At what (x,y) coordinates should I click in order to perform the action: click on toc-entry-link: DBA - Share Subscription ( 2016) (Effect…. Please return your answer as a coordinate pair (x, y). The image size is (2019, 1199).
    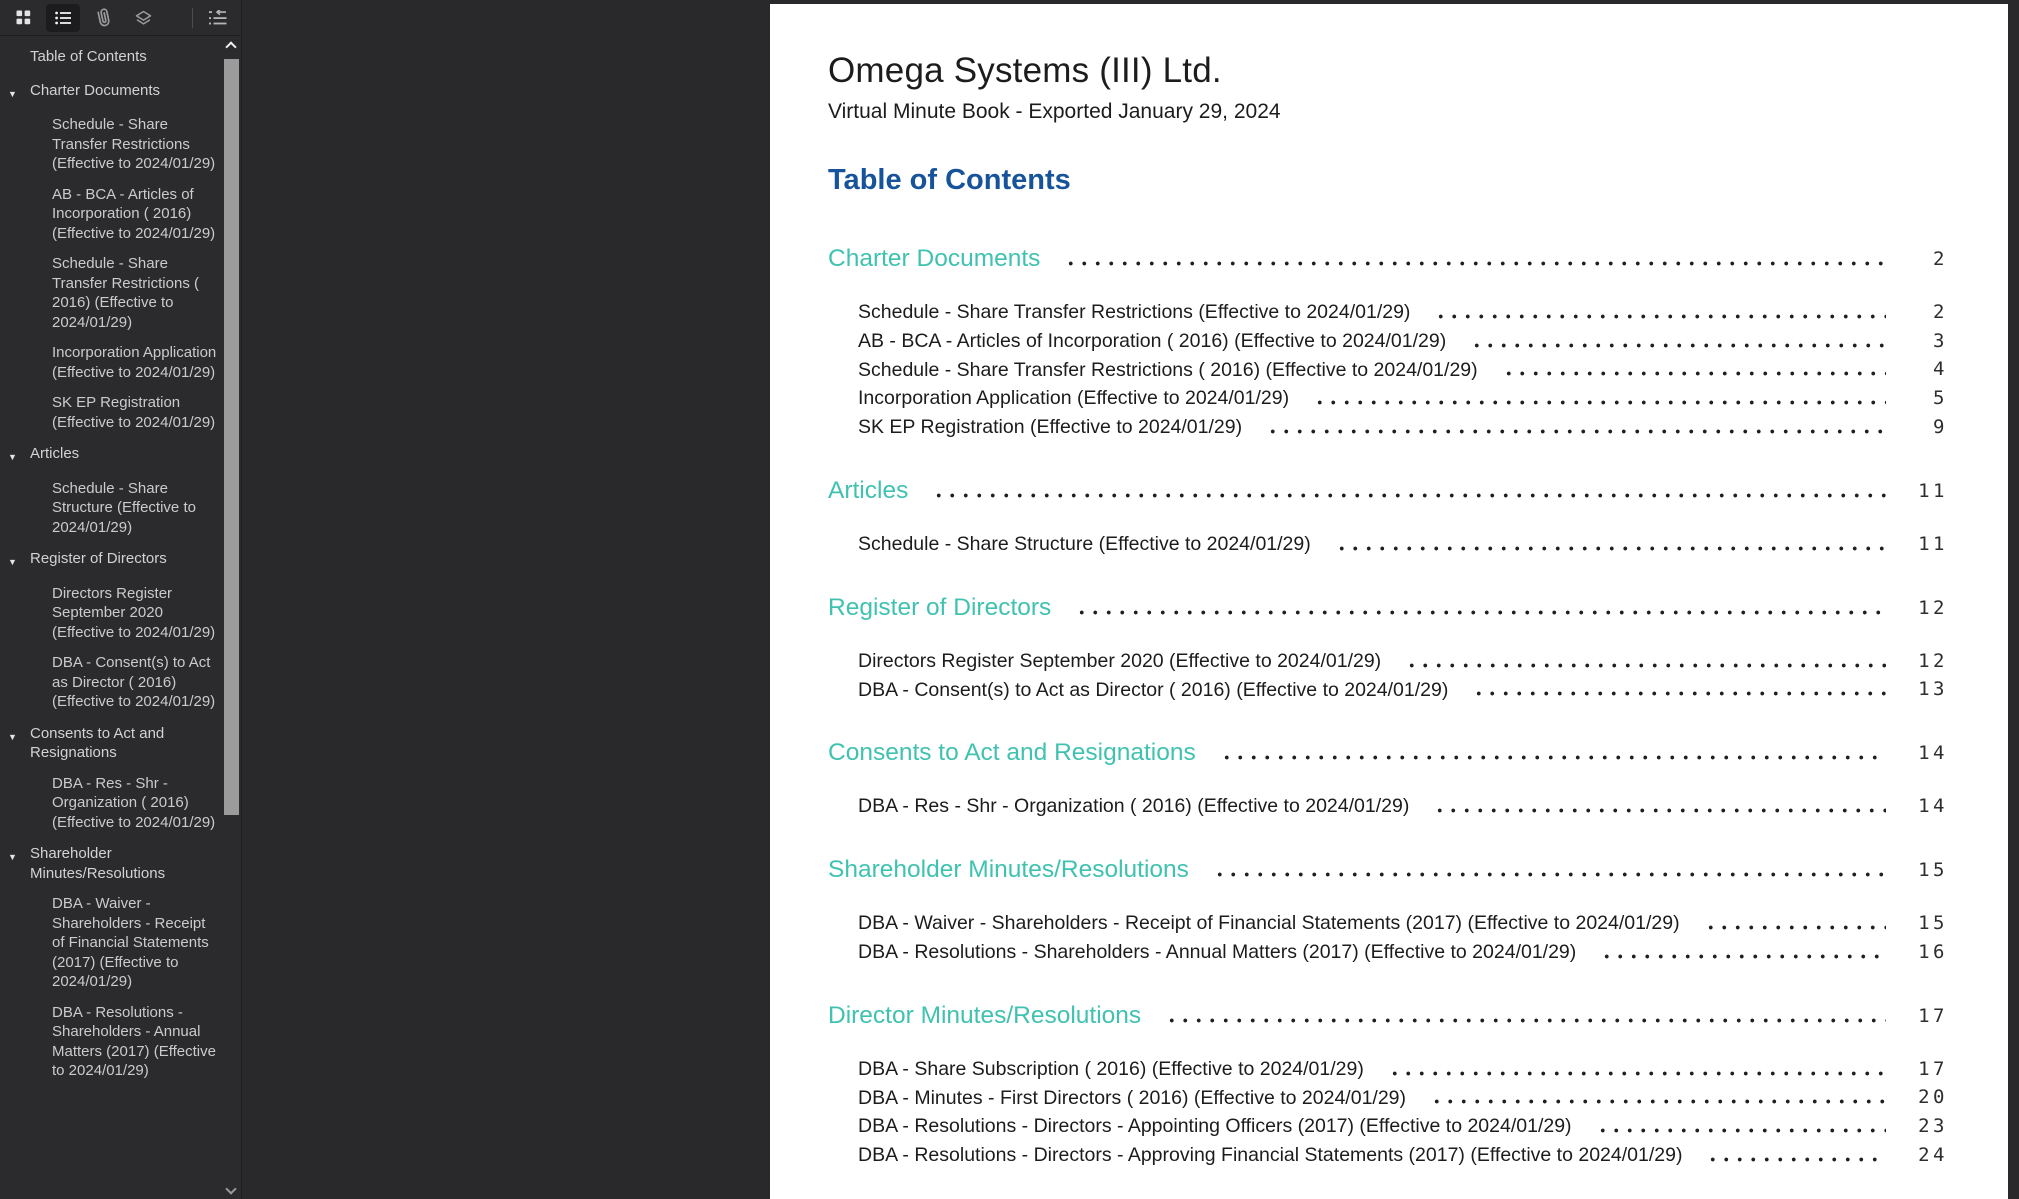
    Looking at the image, I should click on (1111, 1068).